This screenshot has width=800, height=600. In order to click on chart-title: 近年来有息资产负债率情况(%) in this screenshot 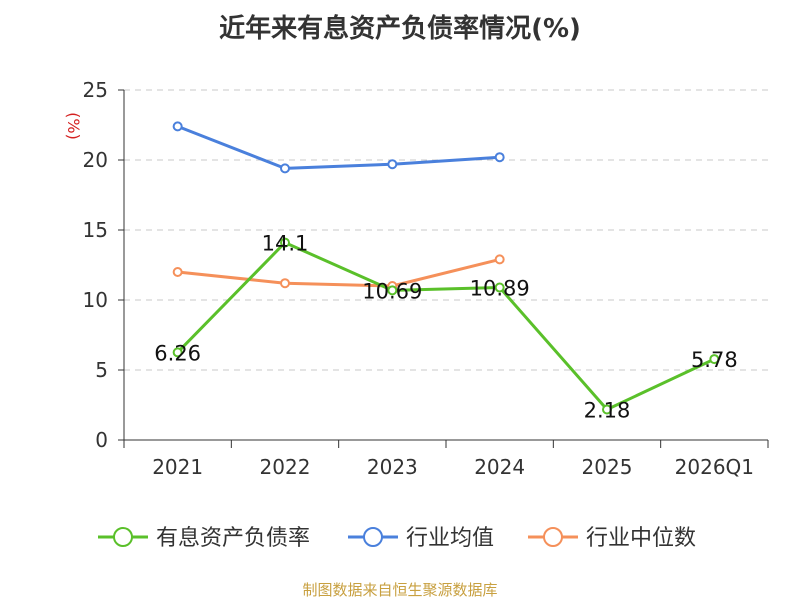, I will do `click(400, 29)`.